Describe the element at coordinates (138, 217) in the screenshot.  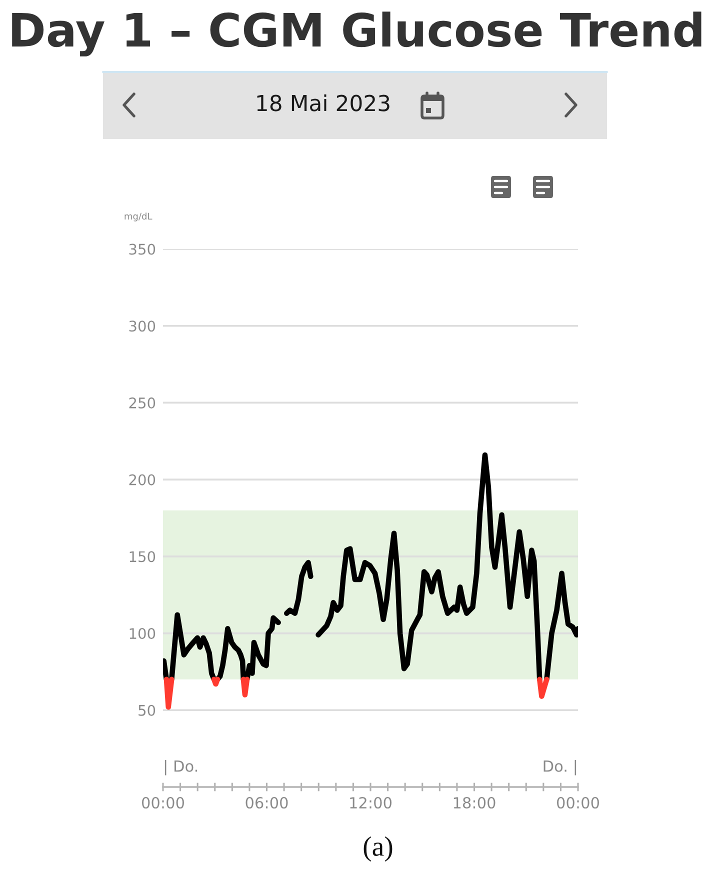
I see `y-axis-title: mg/dL` at that location.